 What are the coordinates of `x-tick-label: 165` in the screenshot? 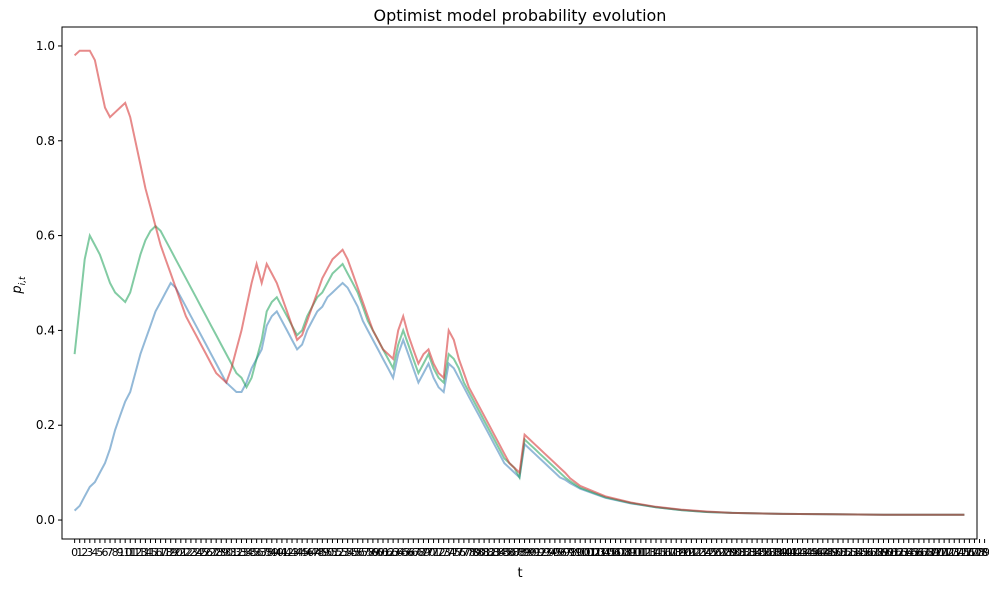 It's located at (908, 552).